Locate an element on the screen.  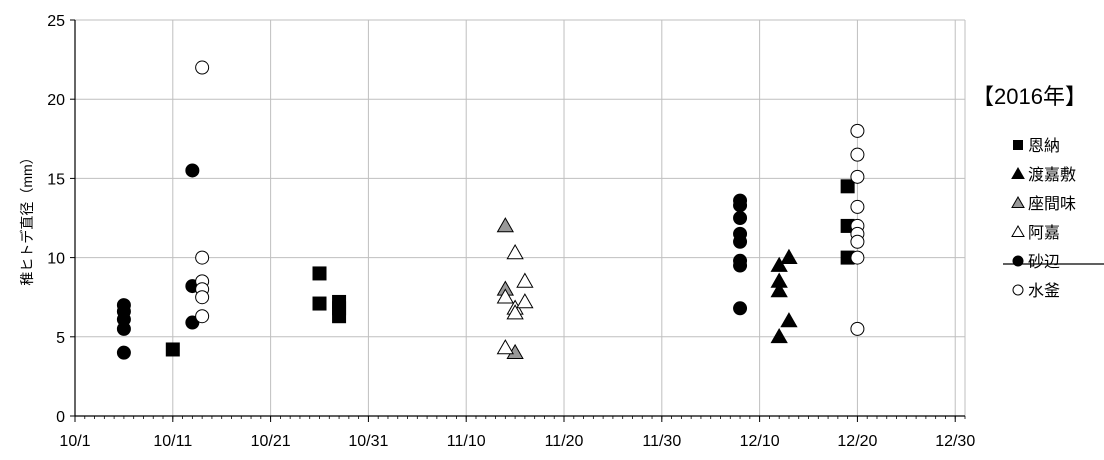
legend-circle-icon is located at coordinates (1018, 290).